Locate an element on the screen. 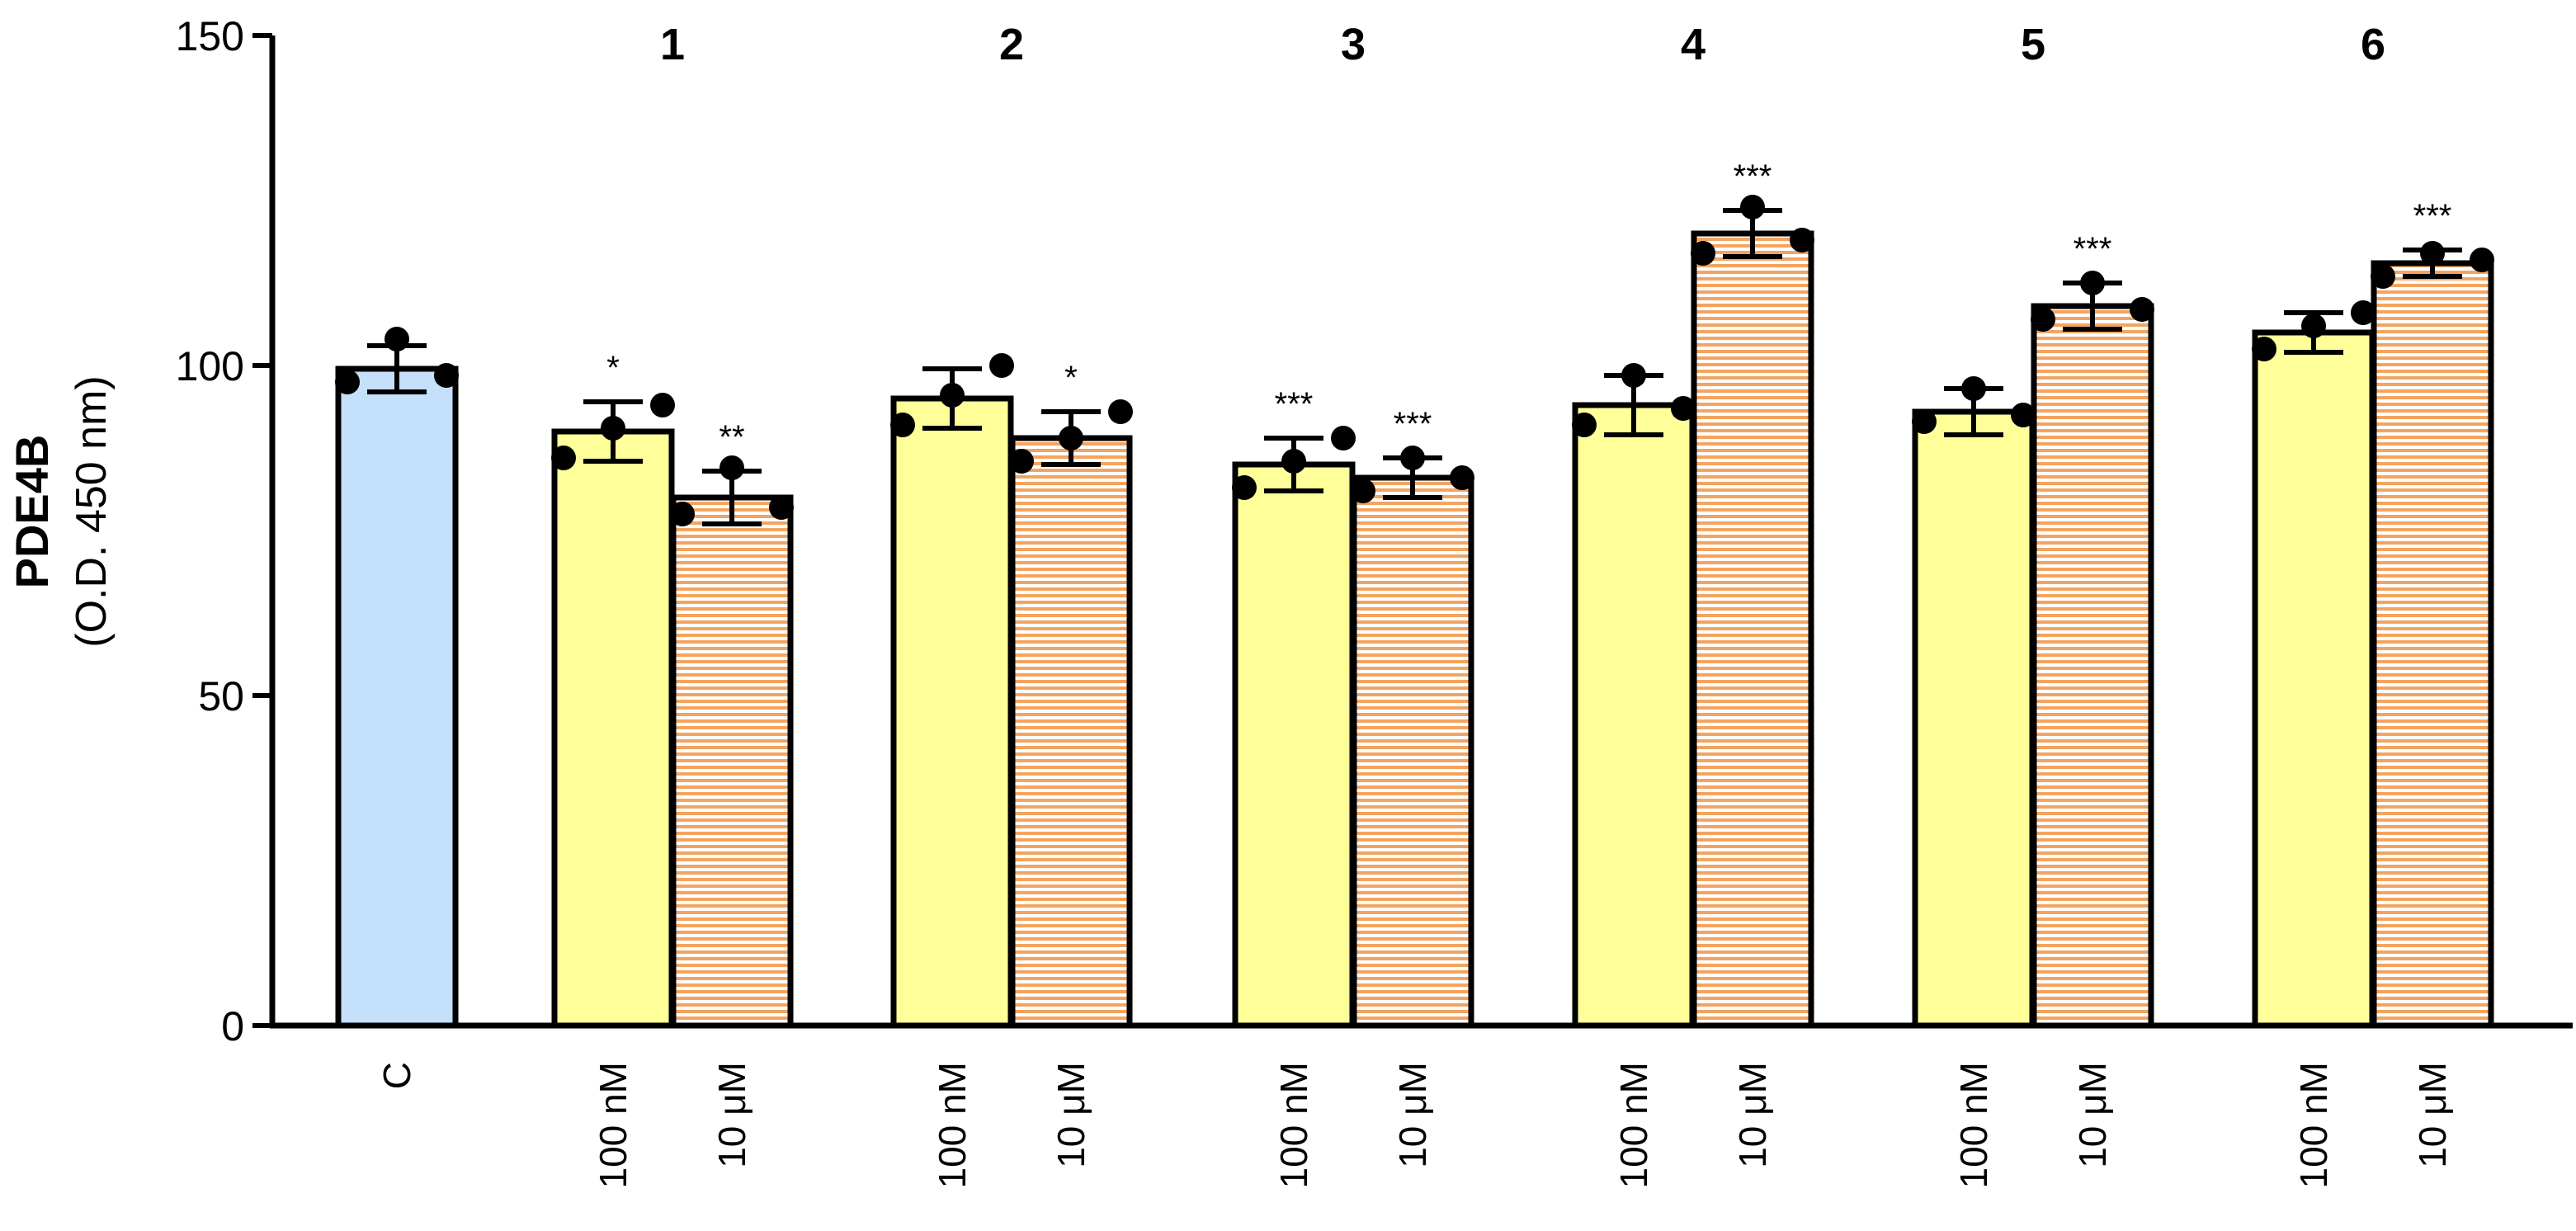 This screenshot has width=2576, height=1231. y-tick-label: 50 is located at coordinates (221, 696).